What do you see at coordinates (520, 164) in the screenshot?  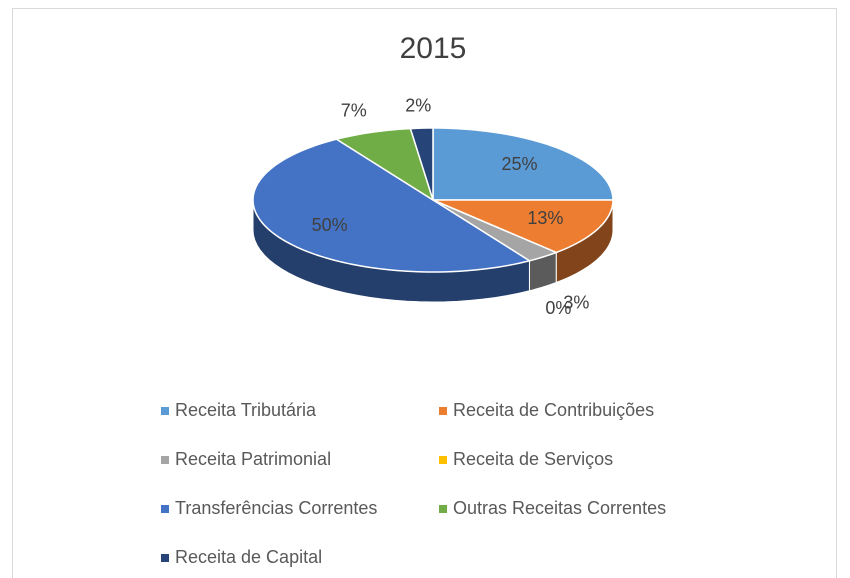 I see `data-label: 25%` at bounding box center [520, 164].